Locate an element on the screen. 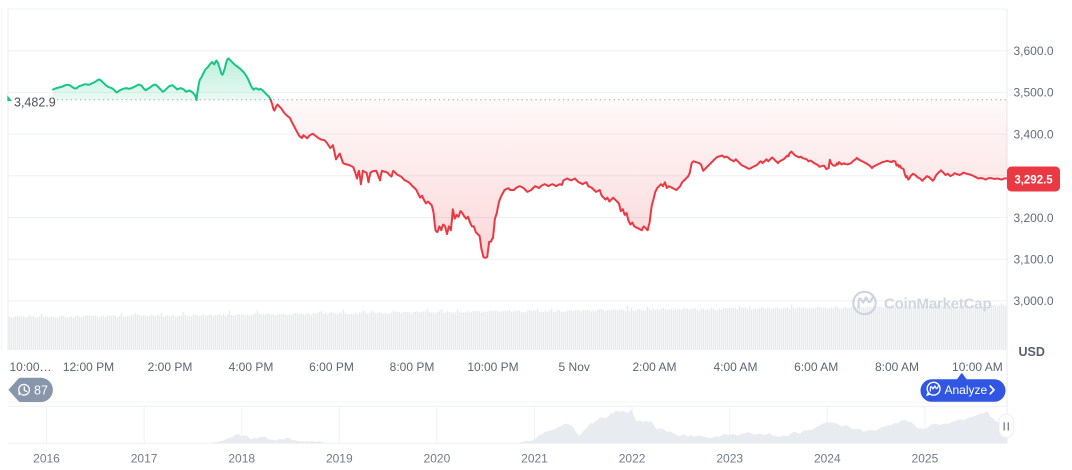 The width and height of the screenshot is (1072, 470). svg-text: 3,500.0 is located at coordinates (1034, 93).